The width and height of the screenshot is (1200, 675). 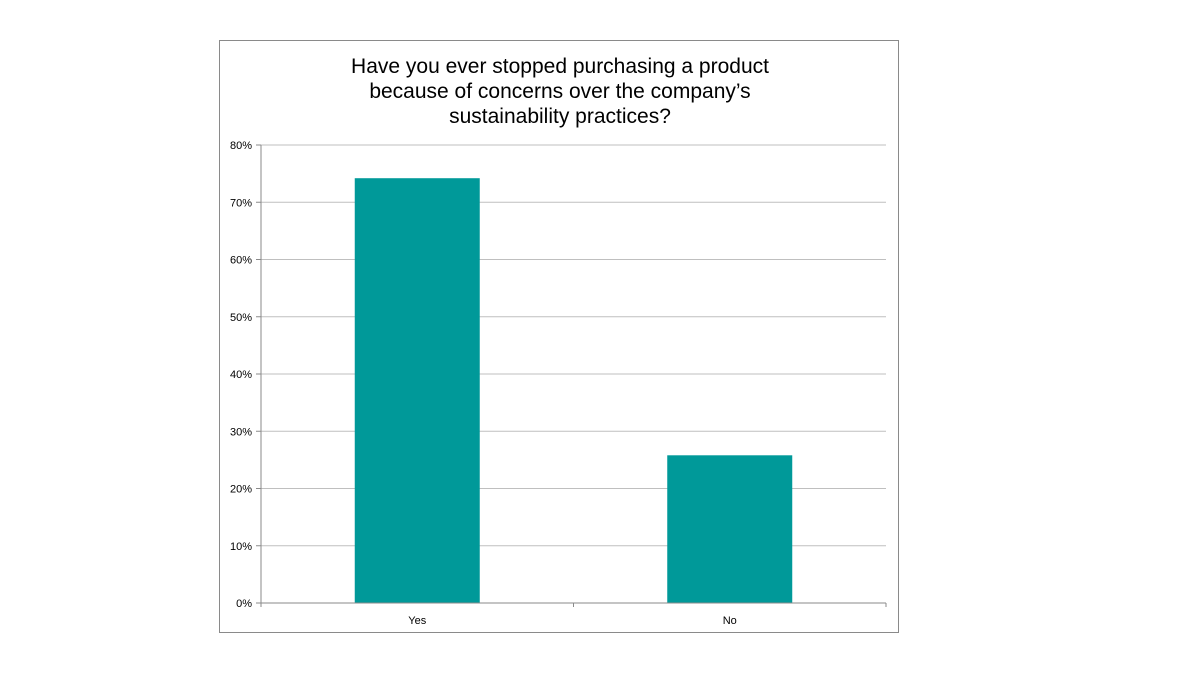 I want to click on bar-yes, so click(x=417, y=390).